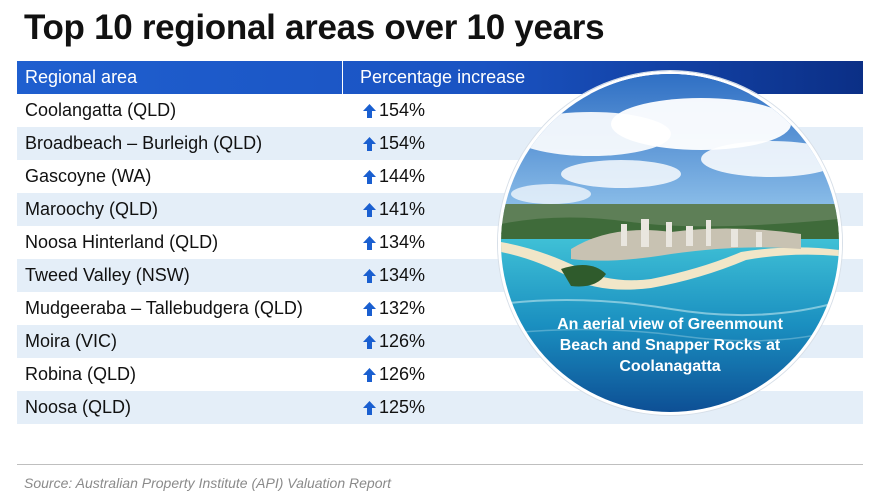 The width and height of the screenshot is (877, 504). What do you see at coordinates (402, 407) in the screenshot?
I see `increase-value: 125%` at bounding box center [402, 407].